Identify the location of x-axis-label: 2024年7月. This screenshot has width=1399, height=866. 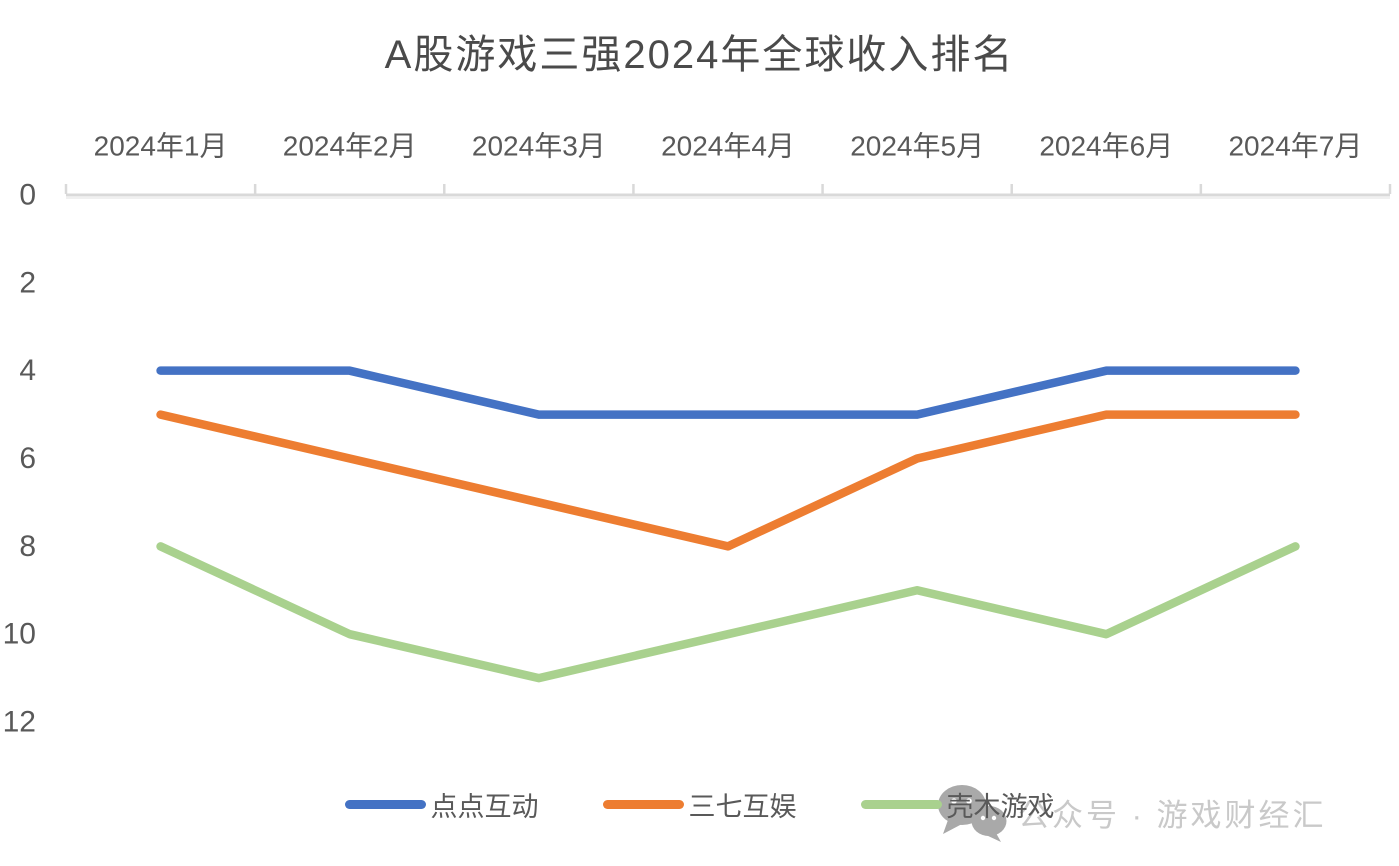
(1295, 146).